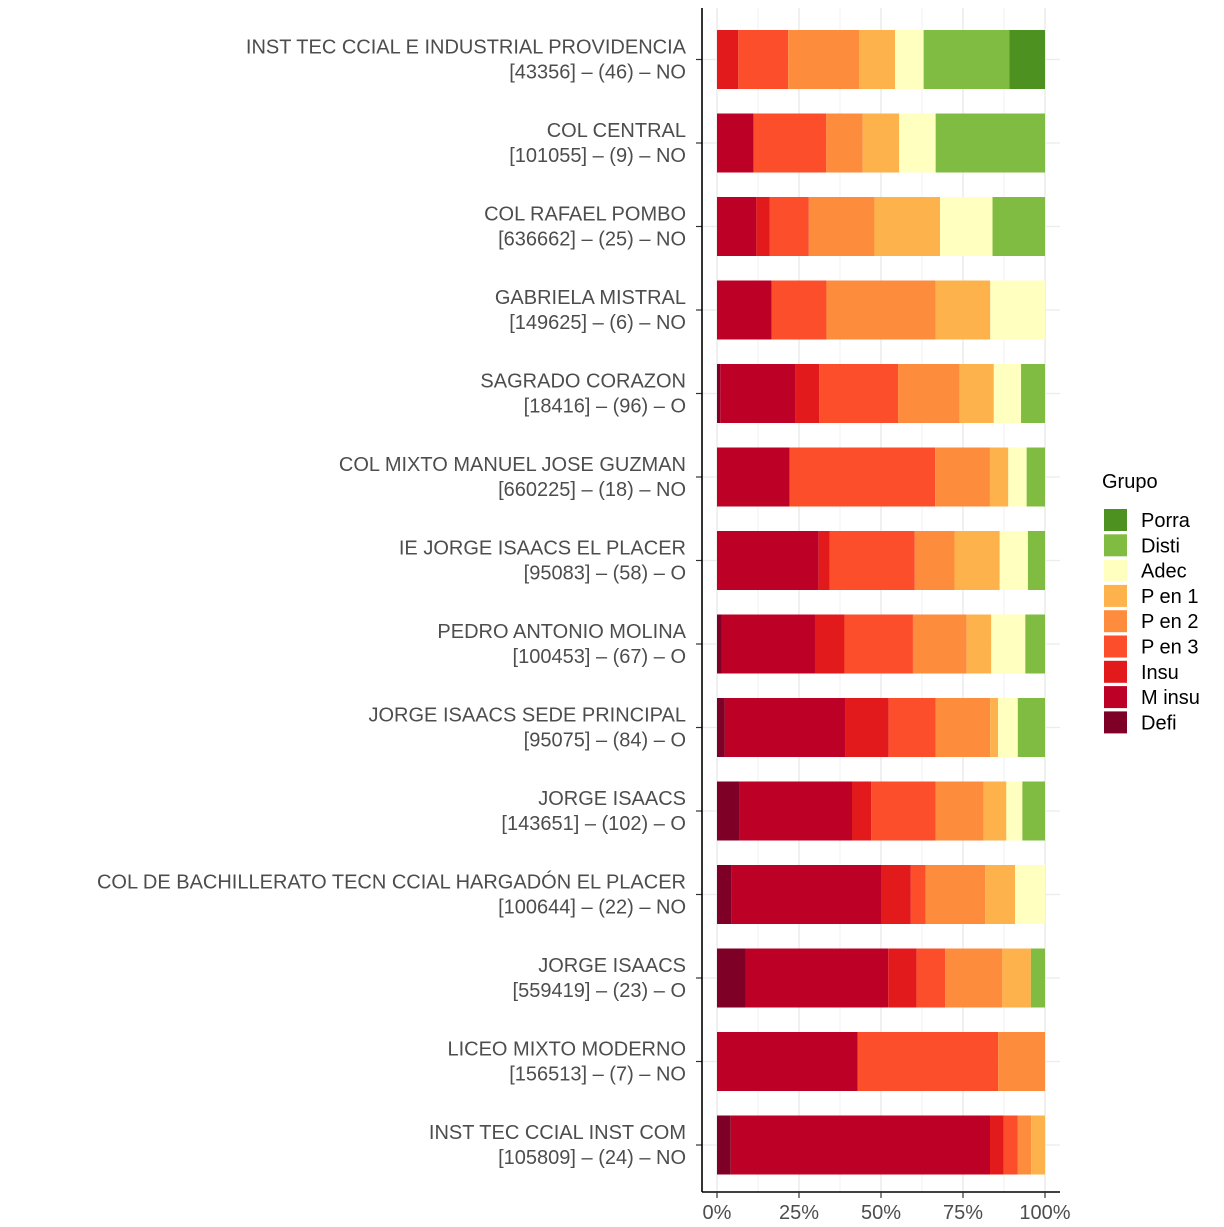 The height and width of the screenshot is (1227, 1224). Describe the element at coordinates (799, 1213) in the screenshot. I see `x-tick-label: 25%` at that location.